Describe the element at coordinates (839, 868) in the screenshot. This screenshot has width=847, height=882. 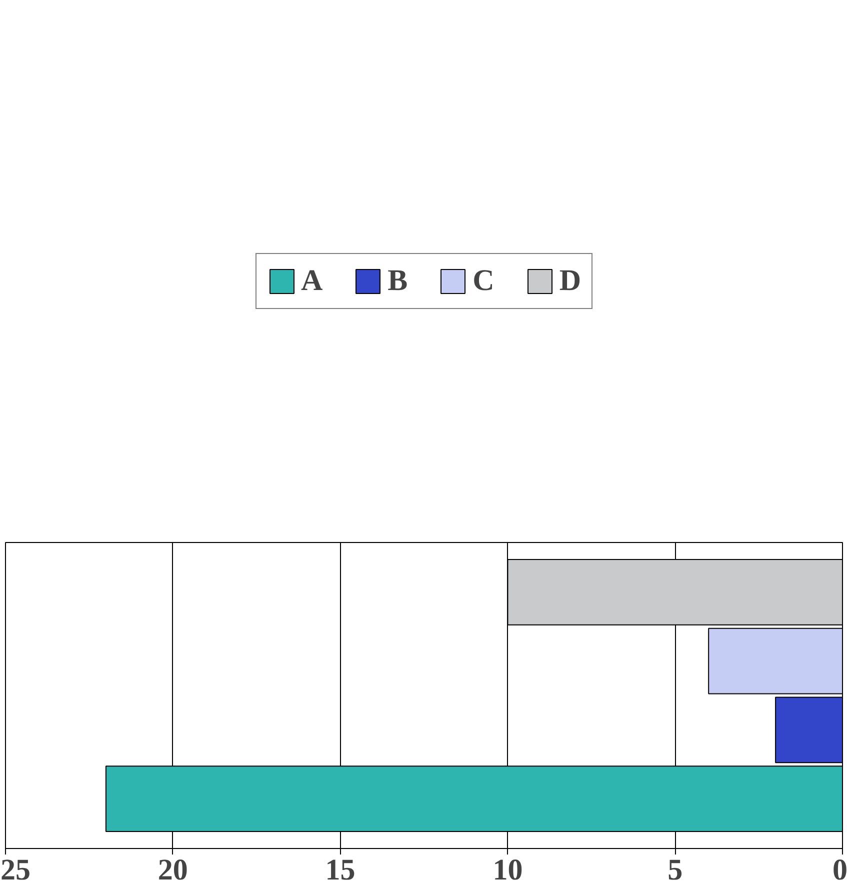
I see `x-tick-label: 0` at that location.